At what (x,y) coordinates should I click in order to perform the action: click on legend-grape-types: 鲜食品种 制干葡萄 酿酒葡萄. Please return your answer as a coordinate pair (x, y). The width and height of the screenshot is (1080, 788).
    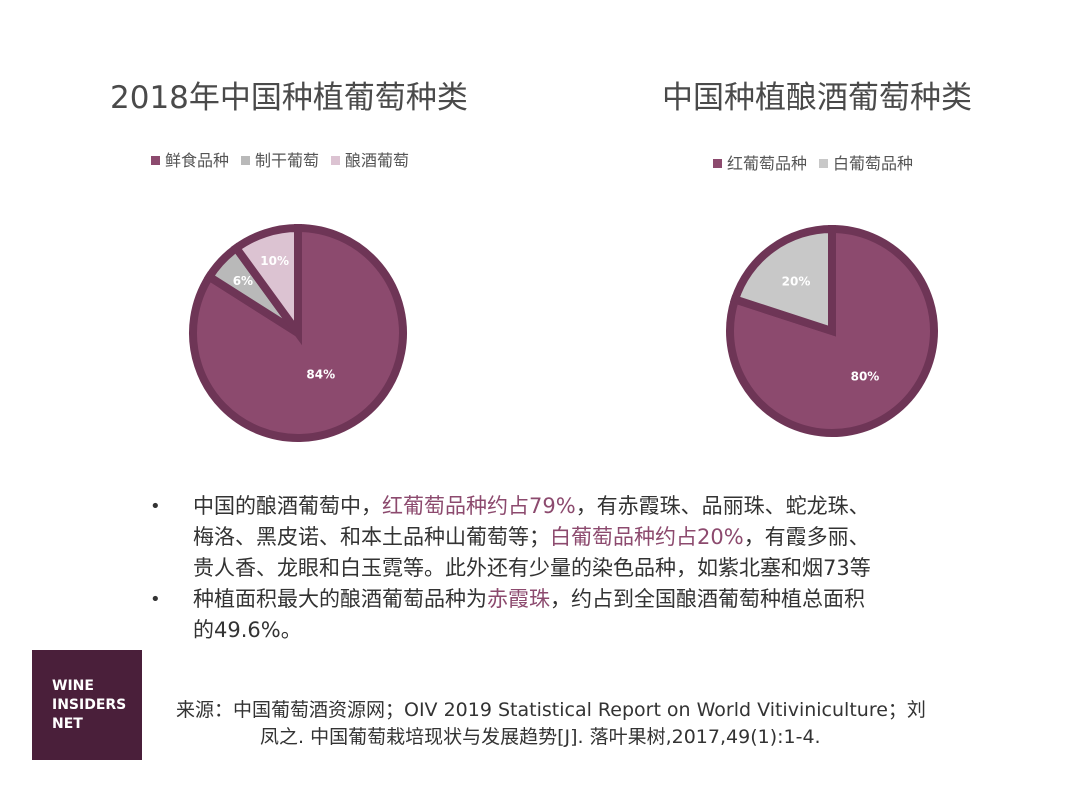
    Looking at the image, I should click on (286, 161).